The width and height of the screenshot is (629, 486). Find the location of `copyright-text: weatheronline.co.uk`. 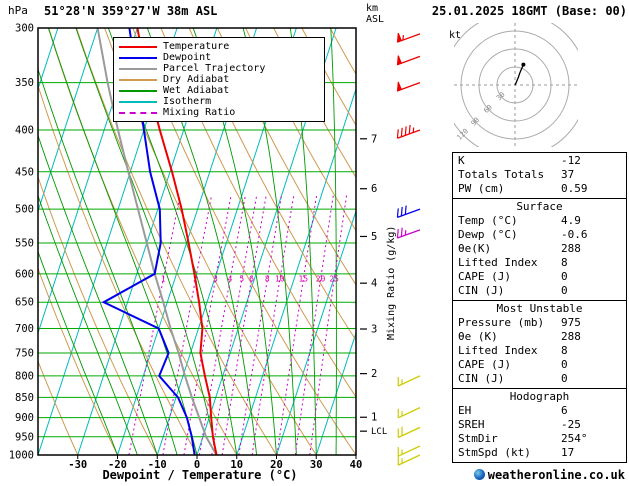

copyright-text: weatheronline.co.uk is located at coordinates (556, 475).